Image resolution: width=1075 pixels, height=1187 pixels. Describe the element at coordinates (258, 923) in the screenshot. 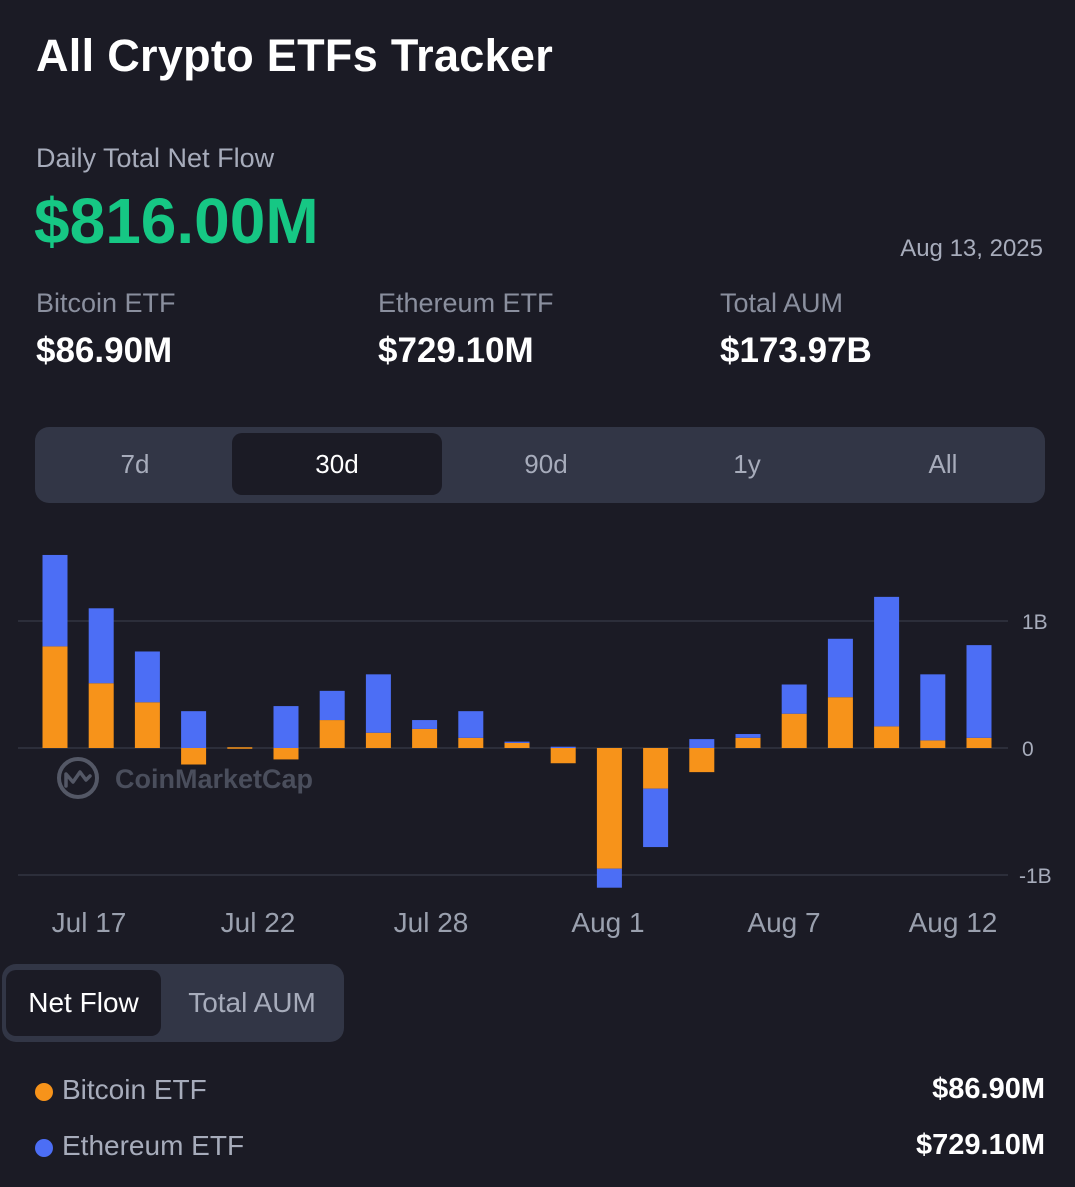

I see `x-tick-jul-22: Jul 22` at that location.